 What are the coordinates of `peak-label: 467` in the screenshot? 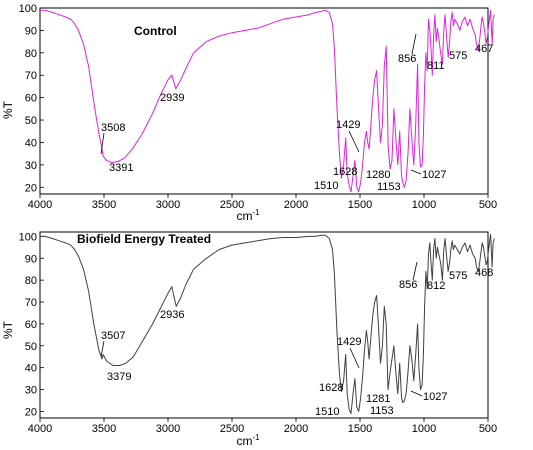 It's located at (484, 49).